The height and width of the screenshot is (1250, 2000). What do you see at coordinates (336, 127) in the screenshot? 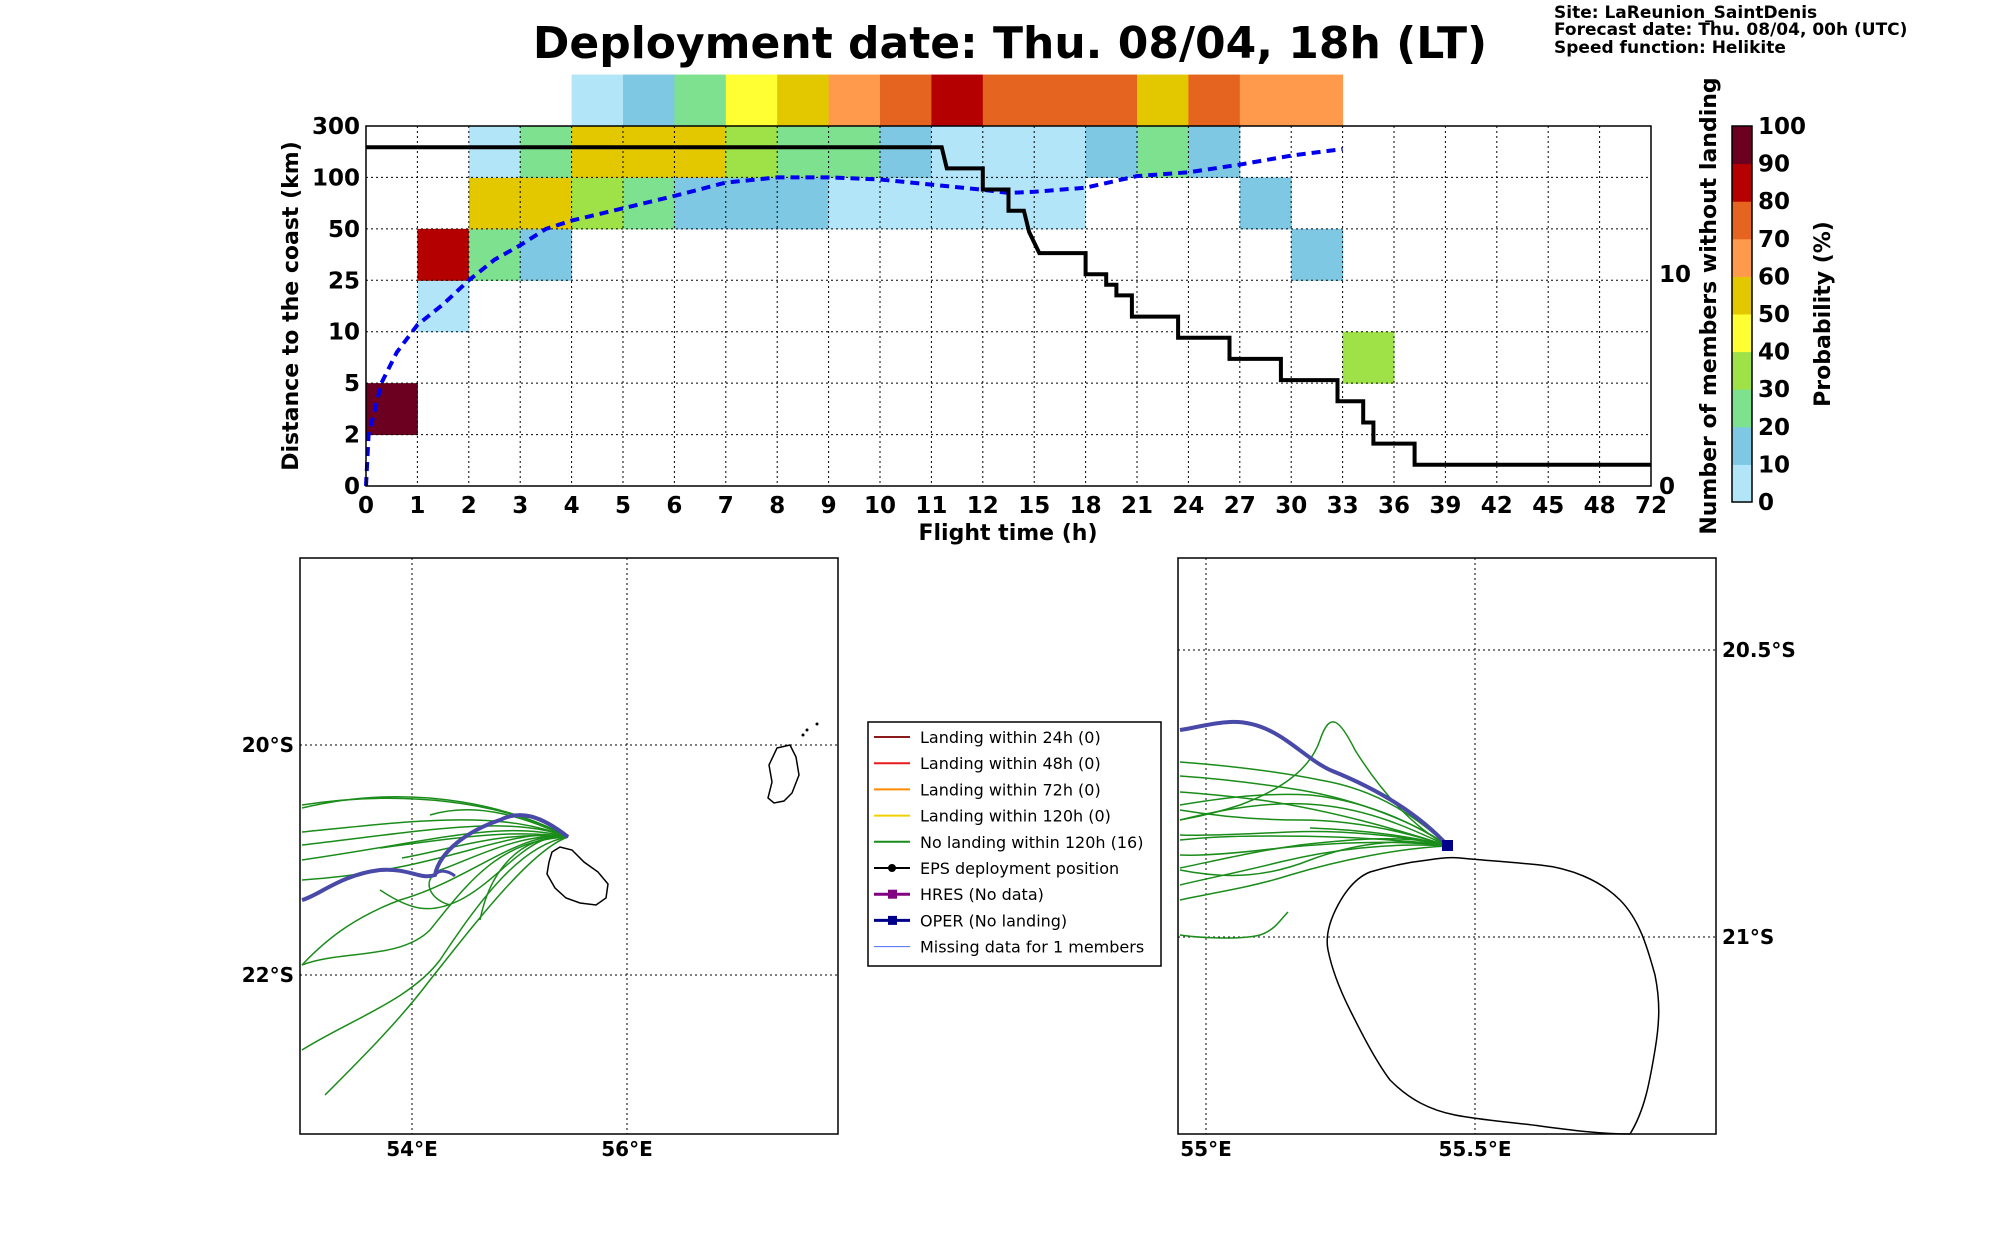
I see `y-tick-label: 300` at bounding box center [336, 127].